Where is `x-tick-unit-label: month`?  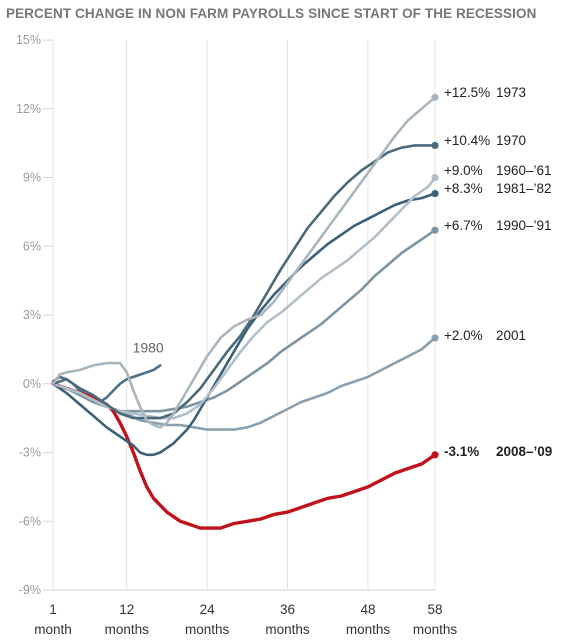
x-tick-unit-label: month is located at coordinates (53, 629).